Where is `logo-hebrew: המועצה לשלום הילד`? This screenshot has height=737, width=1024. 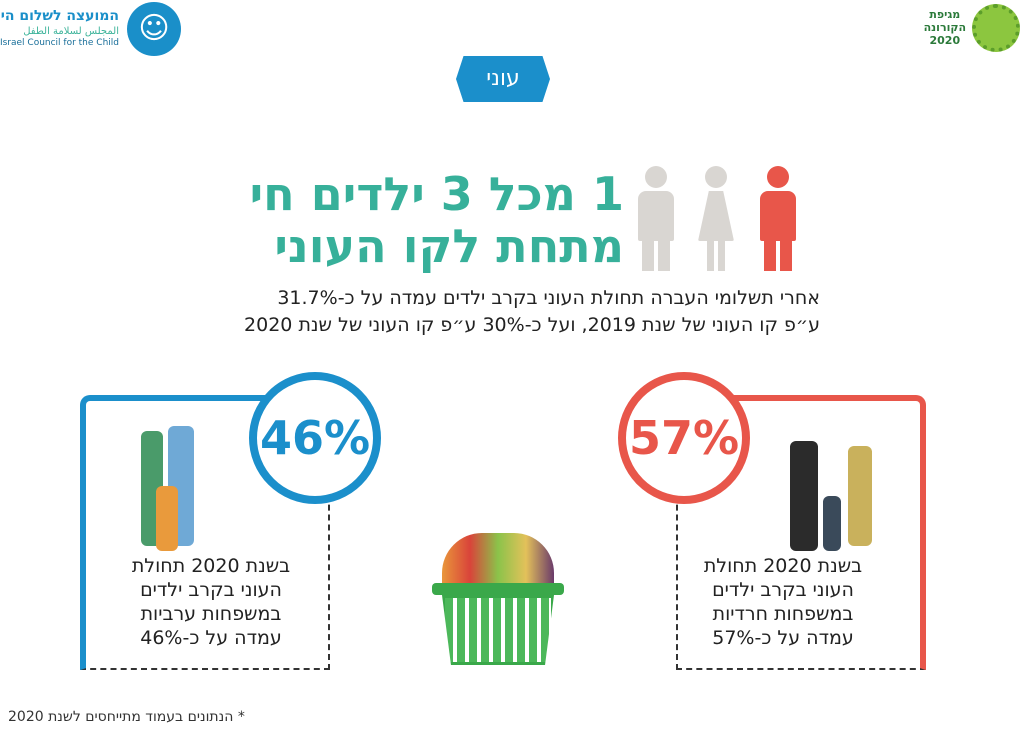 logo-hebrew: המועצה לשלום הילד is located at coordinates (59, 16).